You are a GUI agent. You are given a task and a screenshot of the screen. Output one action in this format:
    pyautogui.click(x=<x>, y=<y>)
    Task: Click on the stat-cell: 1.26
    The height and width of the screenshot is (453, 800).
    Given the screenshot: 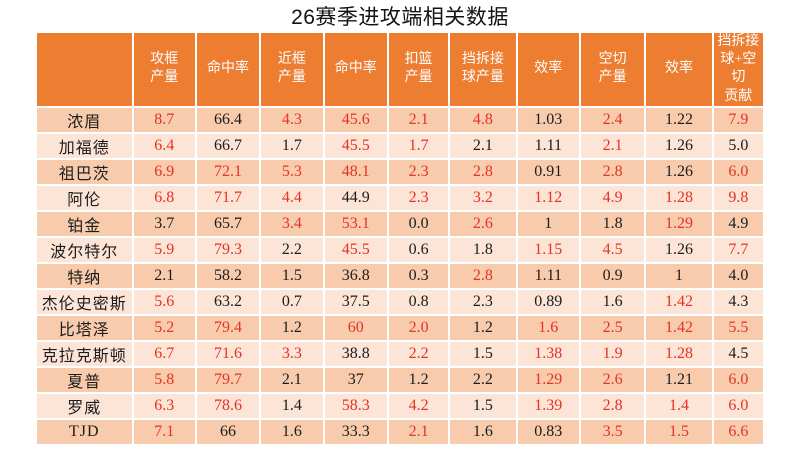 What is the action you would take?
    pyautogui.click(x=679, y=145)
    